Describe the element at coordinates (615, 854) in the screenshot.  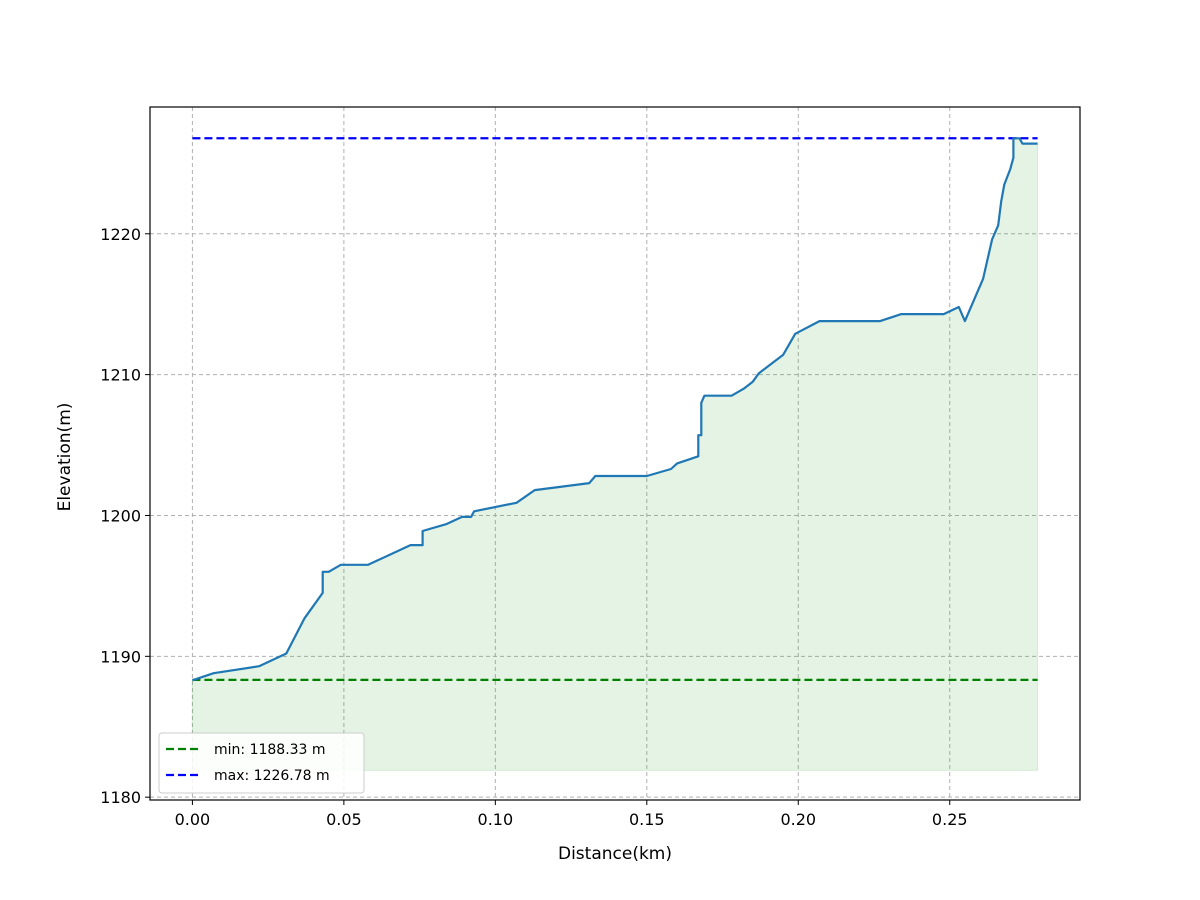
I see `x-axis-label: Distance(km)` at that location.